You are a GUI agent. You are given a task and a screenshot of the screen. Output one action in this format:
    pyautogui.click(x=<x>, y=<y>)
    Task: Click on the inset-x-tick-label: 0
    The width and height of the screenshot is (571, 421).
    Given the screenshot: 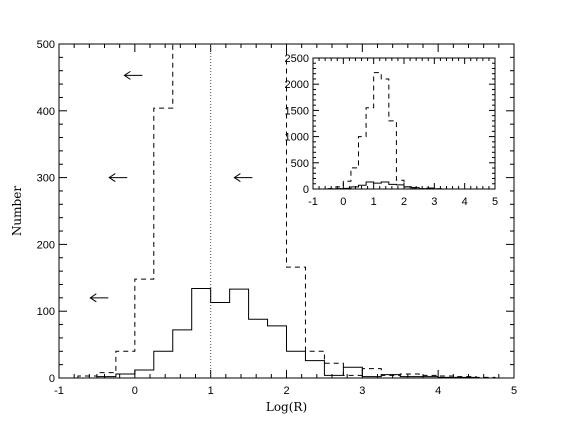 What is the action you would take?
    pyautogui.click(x=343, y=202)
    